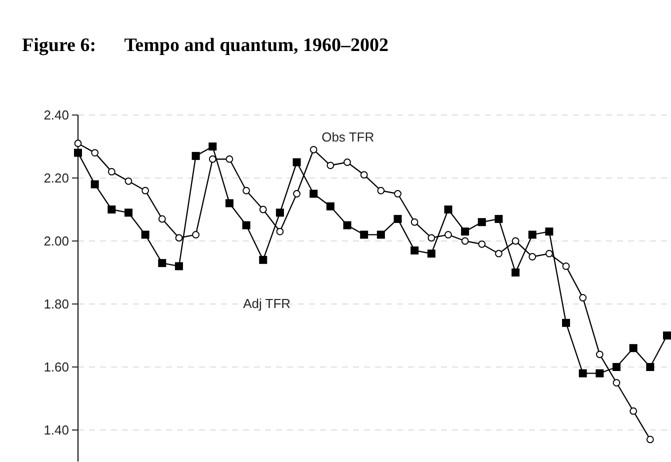 The height and width of the screenshot is (462, 671). Describe the element at coordinates (56, 430) in the screenshot. I see `y-tick-label: 1.40` at that location.